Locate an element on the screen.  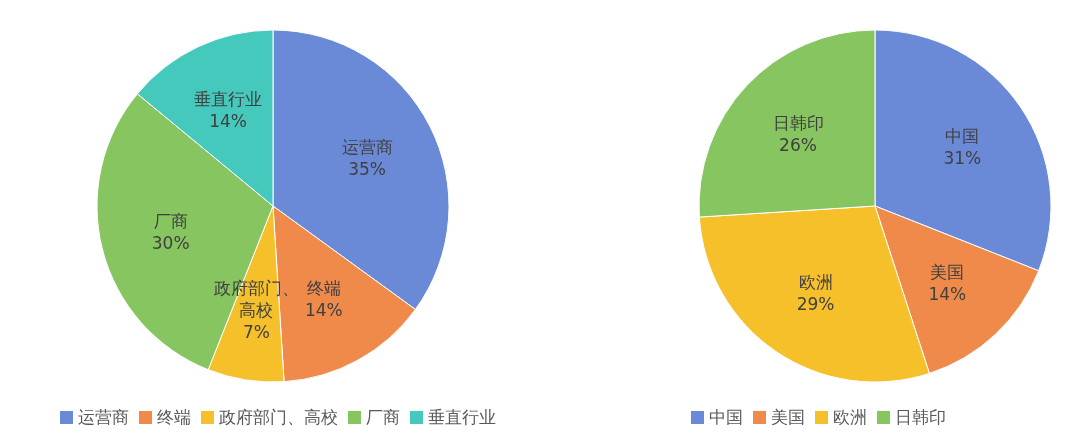
legend-label: 垂直行业 is located at coordinates (462, 417).